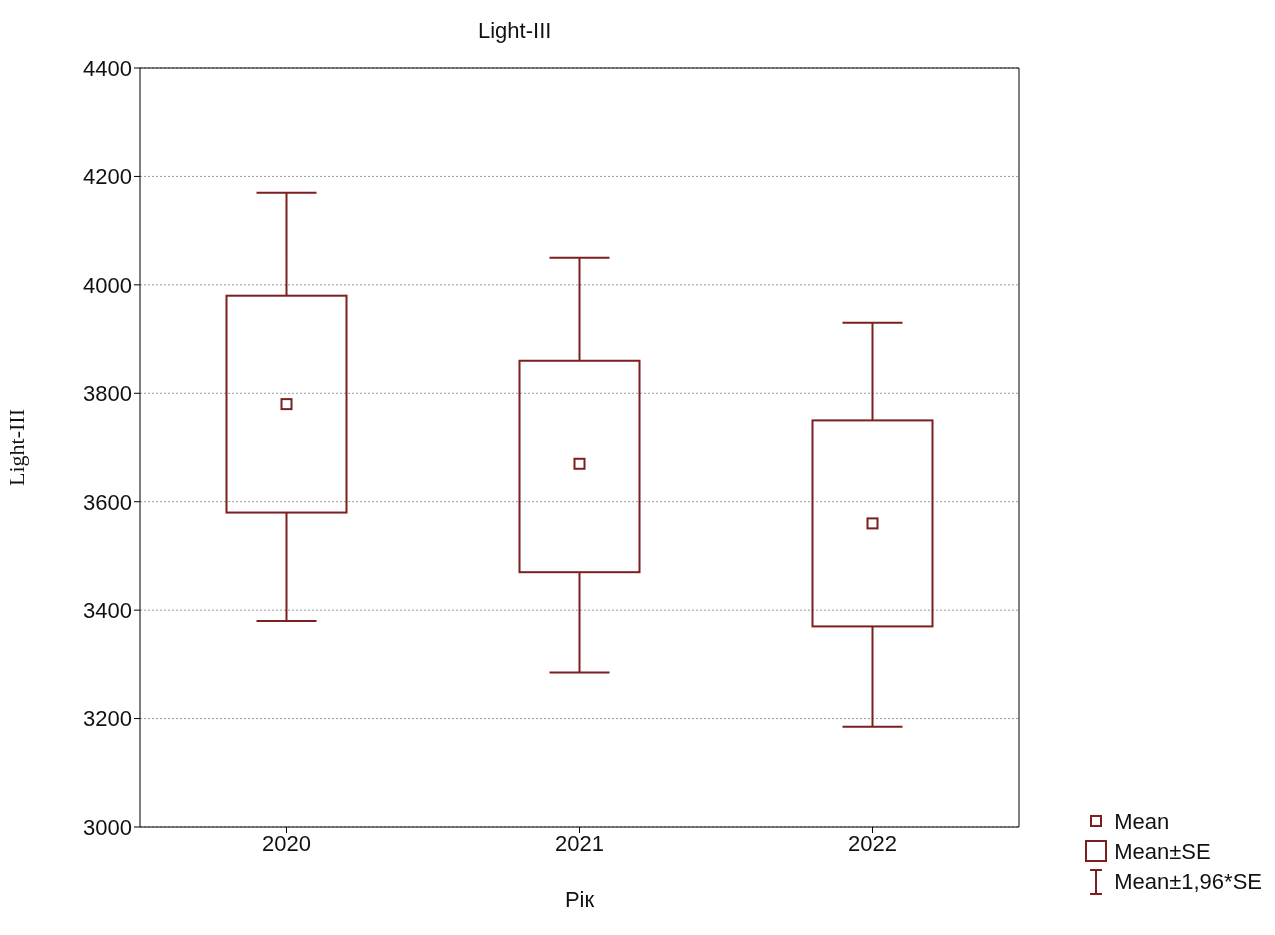  What do you see at coordinates (579, 899) in the screenshot?
I see `x-axis-title: Рік` at bounding box center [579, 899].